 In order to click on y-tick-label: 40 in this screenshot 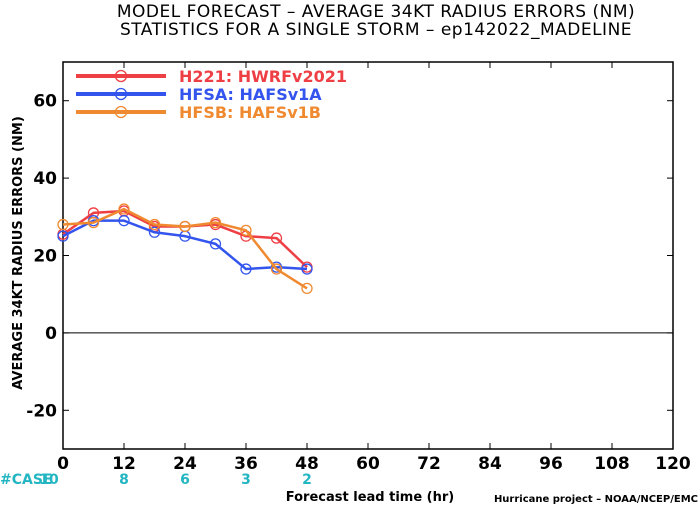, I will do `click(45, 179)`.